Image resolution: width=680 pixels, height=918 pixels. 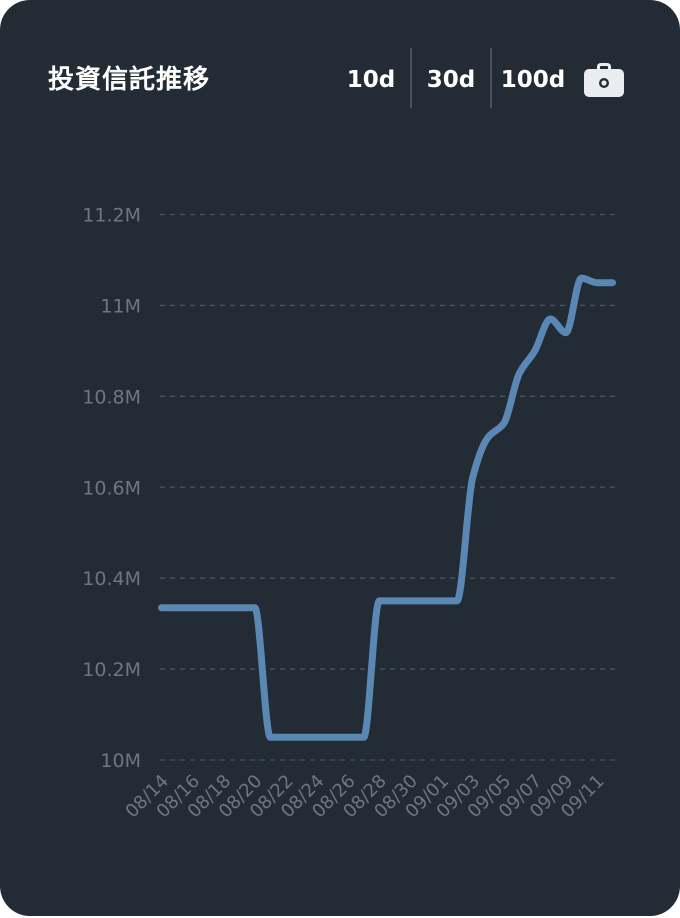 I want to click on y-tick-label: 10.6M, so click(x=111, y=488).